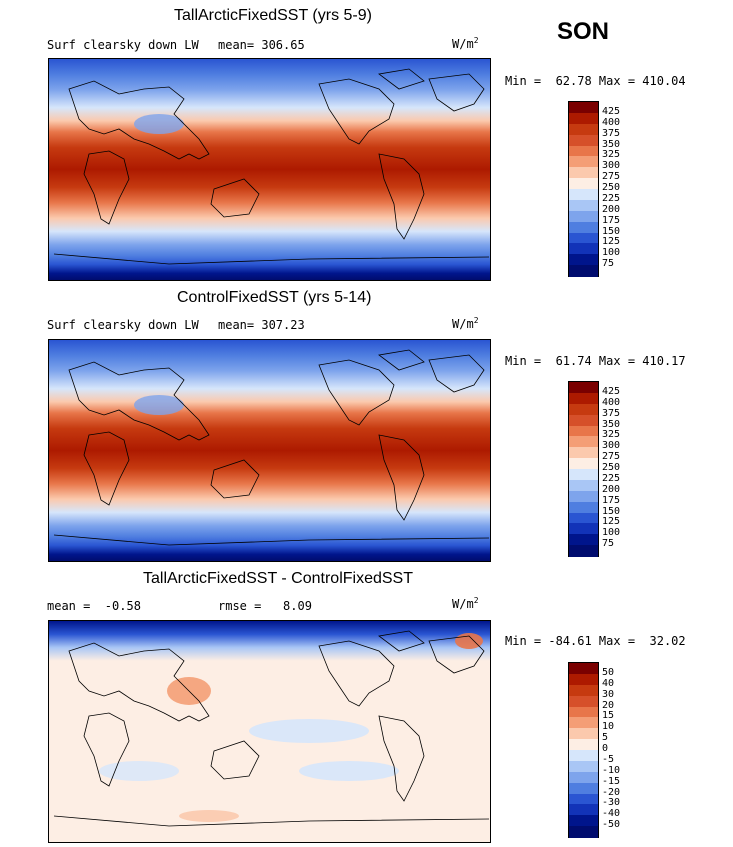 Image resolution: width=733 pixels, height=847 pixels. I want to click on colorbar-tick-label: 50, so click(608, 672).